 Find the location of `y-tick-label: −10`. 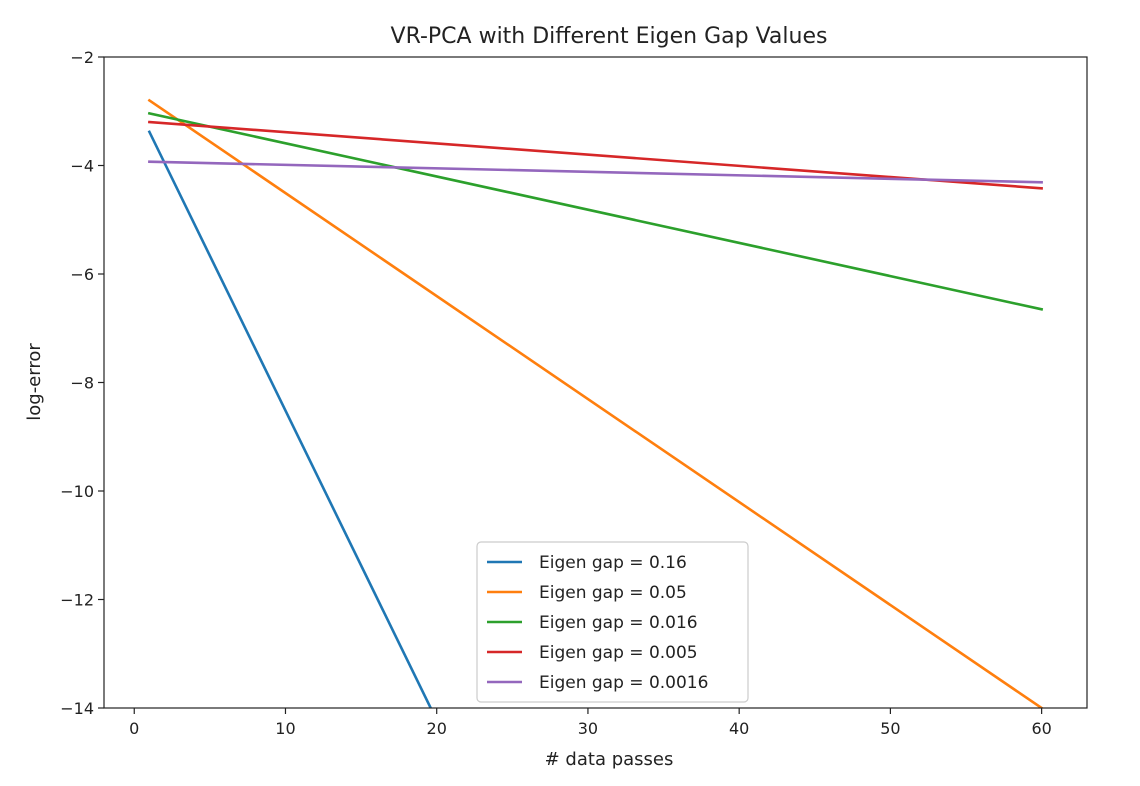

y-tick-label: −10 is located at coordinates (77, 491).